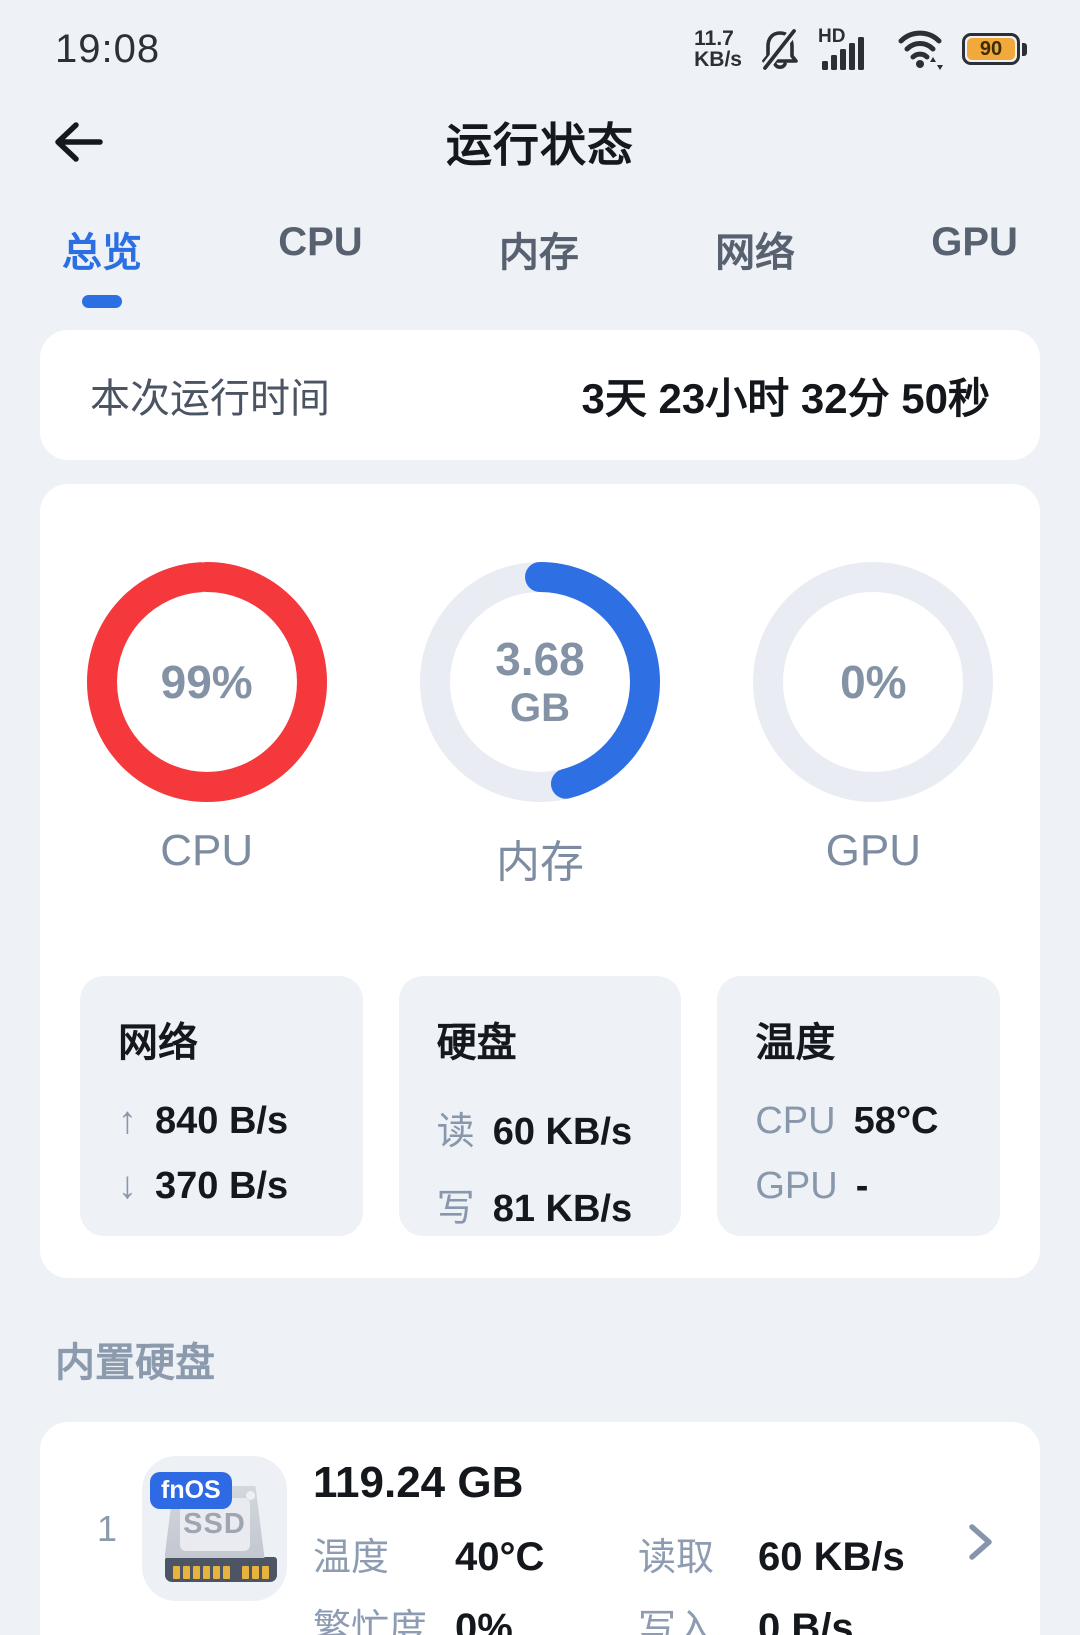 The image size is (1080, 1635). What do you see at coordinates (78, 142) in the screenshot?
I see `back-button` at bounding box center [78, 142].